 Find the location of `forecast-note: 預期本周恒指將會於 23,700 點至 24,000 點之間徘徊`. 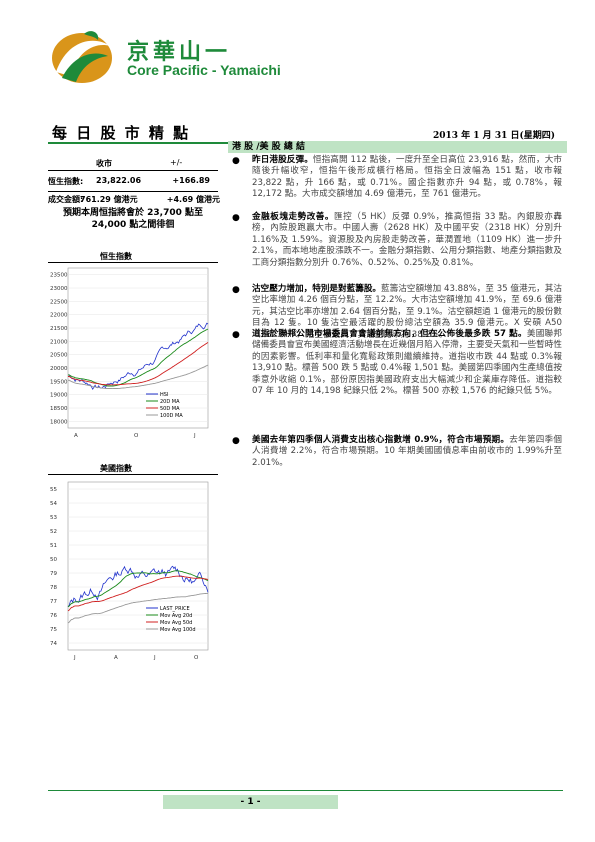

forecast-note: 預期本周恒指將會於 23,700 點至 24,000 點之間徘徊 is located at coordinates (133, 219).